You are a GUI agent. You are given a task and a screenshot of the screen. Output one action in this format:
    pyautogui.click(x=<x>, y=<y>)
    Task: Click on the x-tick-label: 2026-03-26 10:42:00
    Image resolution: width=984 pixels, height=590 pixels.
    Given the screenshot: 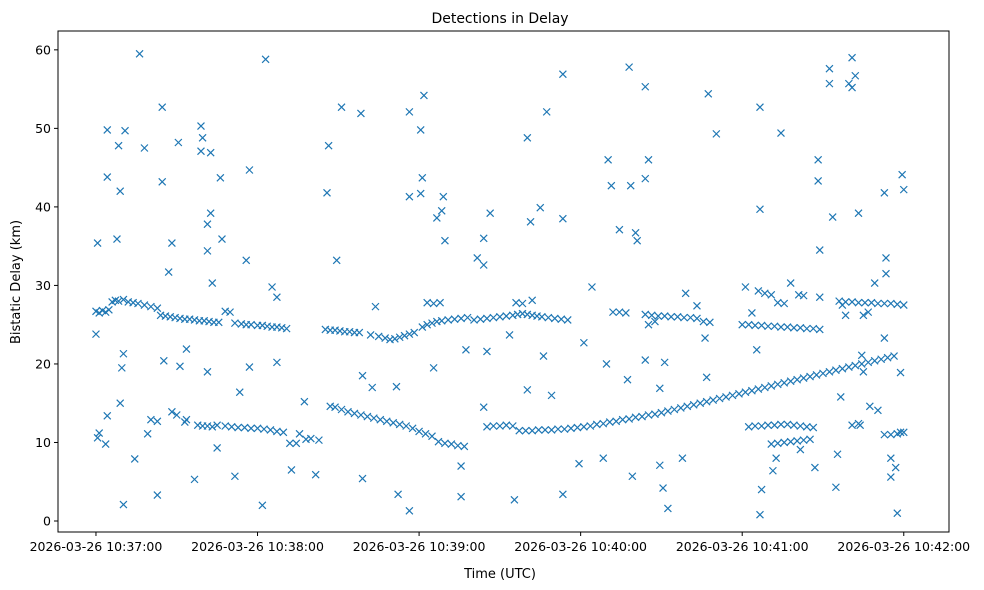 What is the action you would take?
    pyautogui.click(x=903, y=546)
    